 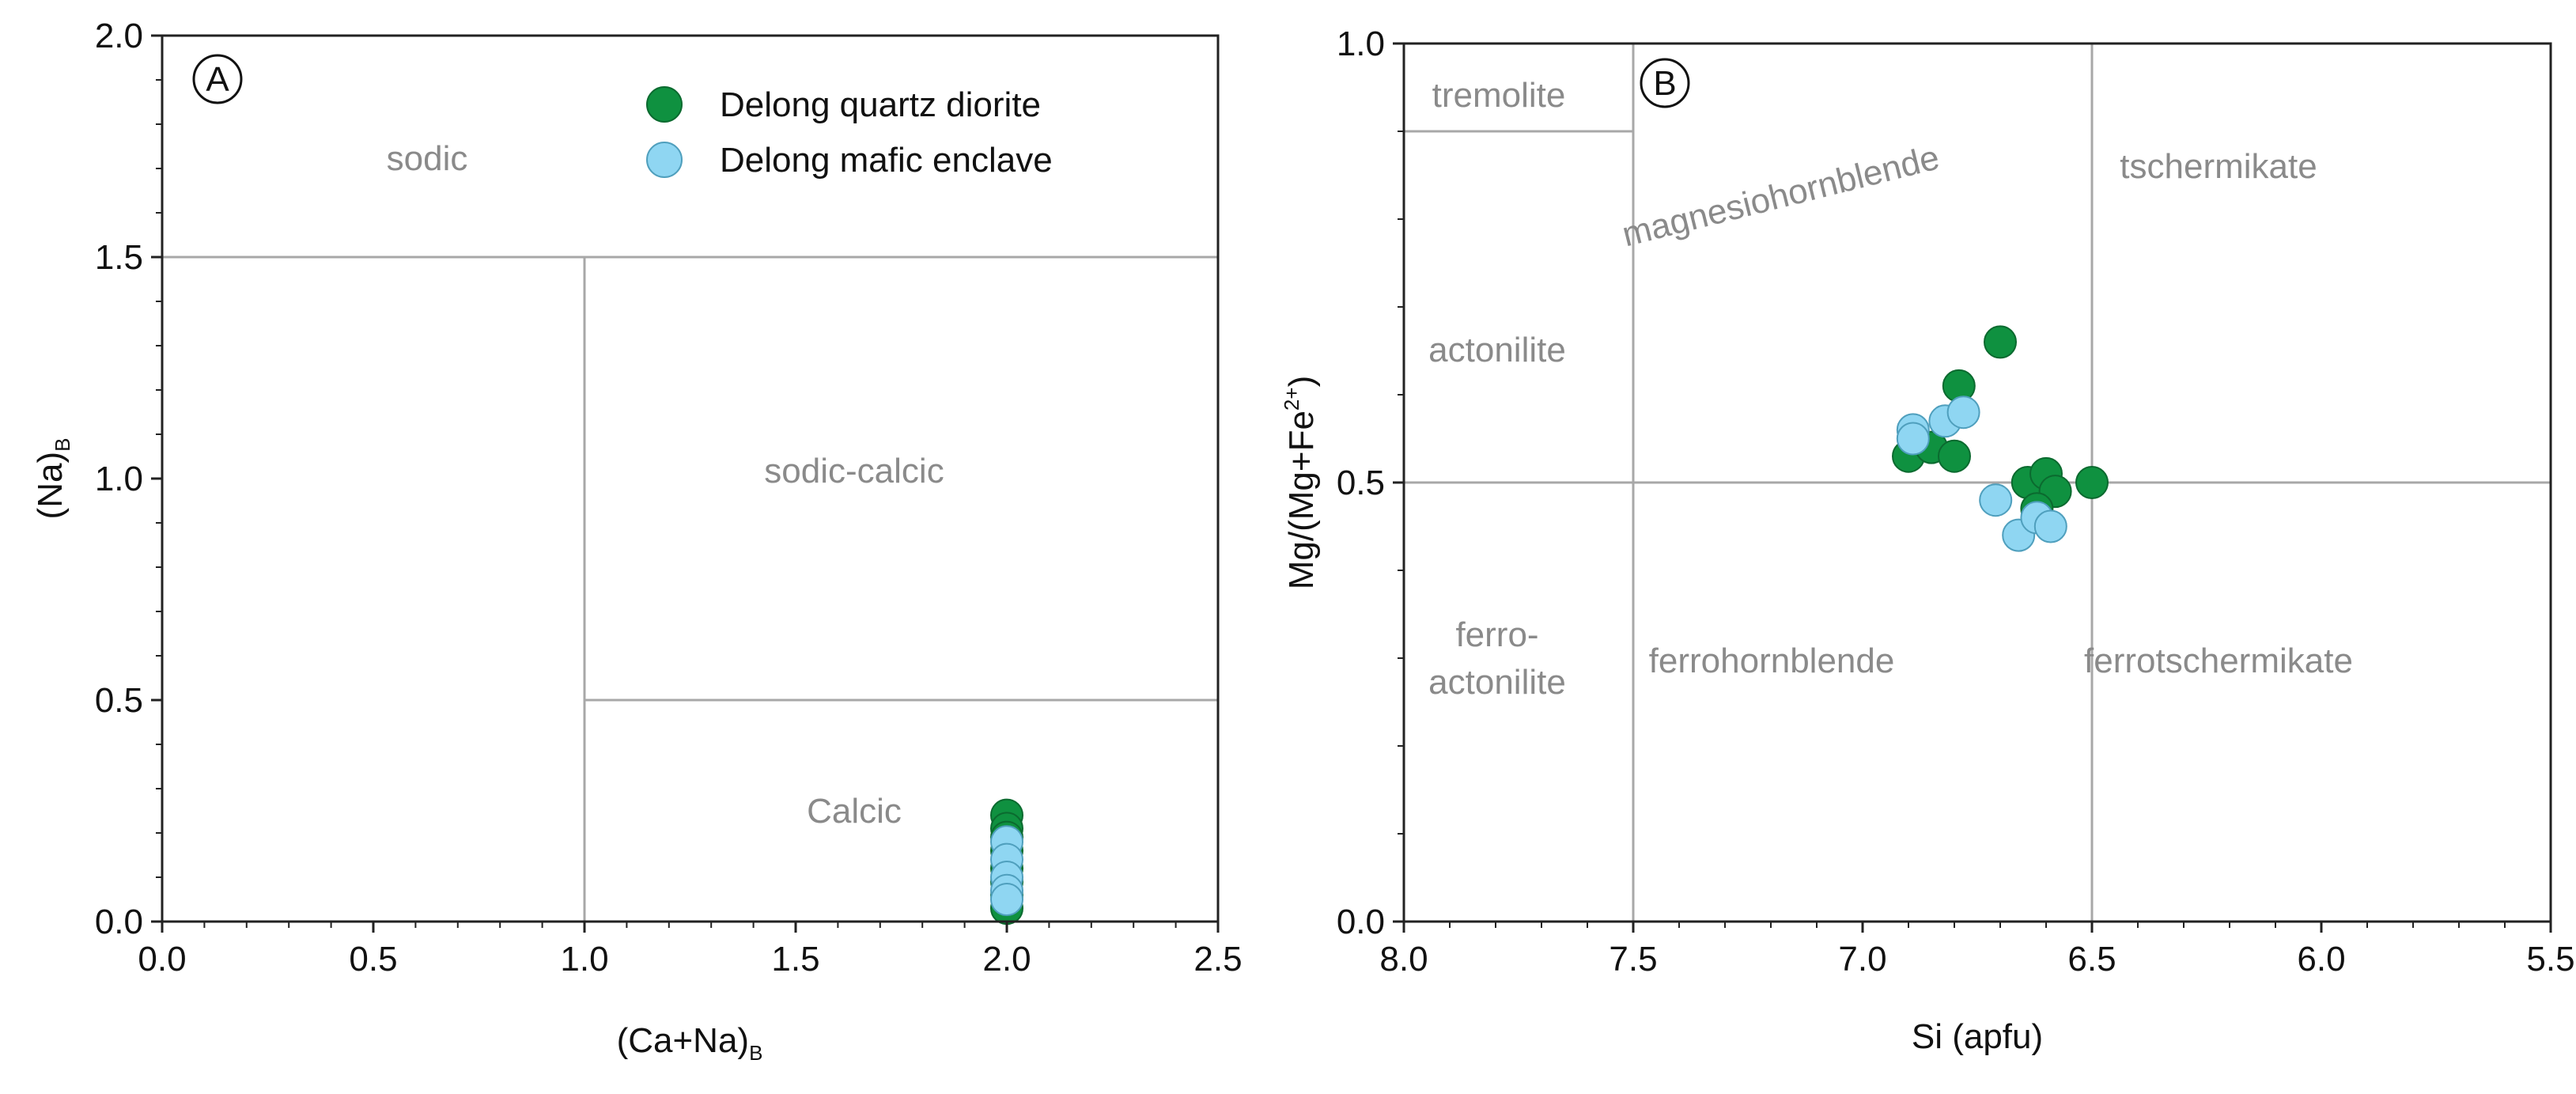 What do you see at coordinates (756, 1053) in the screenshot?
I see `panel-a-x-axis-title-sub: B` at bounding box center [756, 1053].